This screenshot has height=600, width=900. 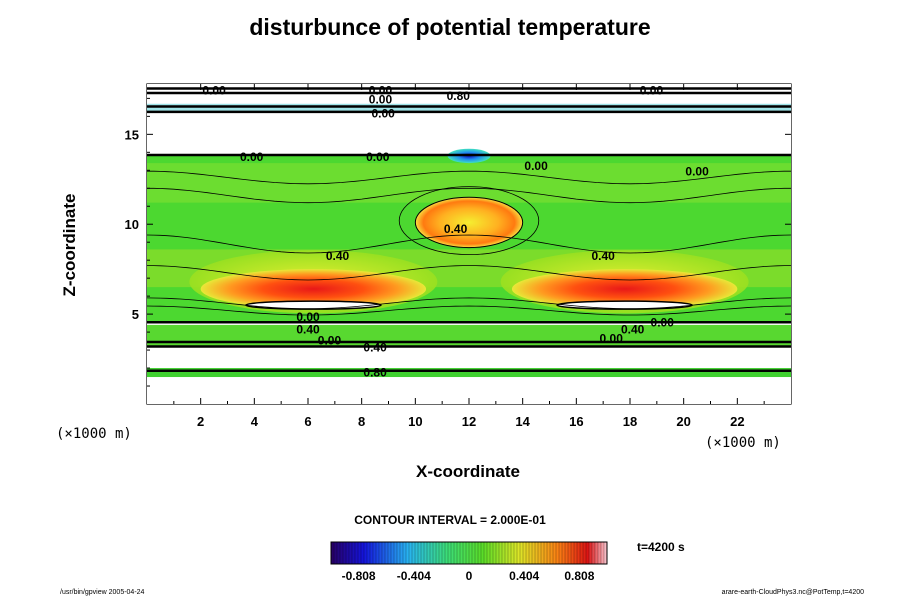 What do you see at coordinates (132, 224) in the screenshot?
I see `y-tick-label: 10` at bounding box center [132, 224].